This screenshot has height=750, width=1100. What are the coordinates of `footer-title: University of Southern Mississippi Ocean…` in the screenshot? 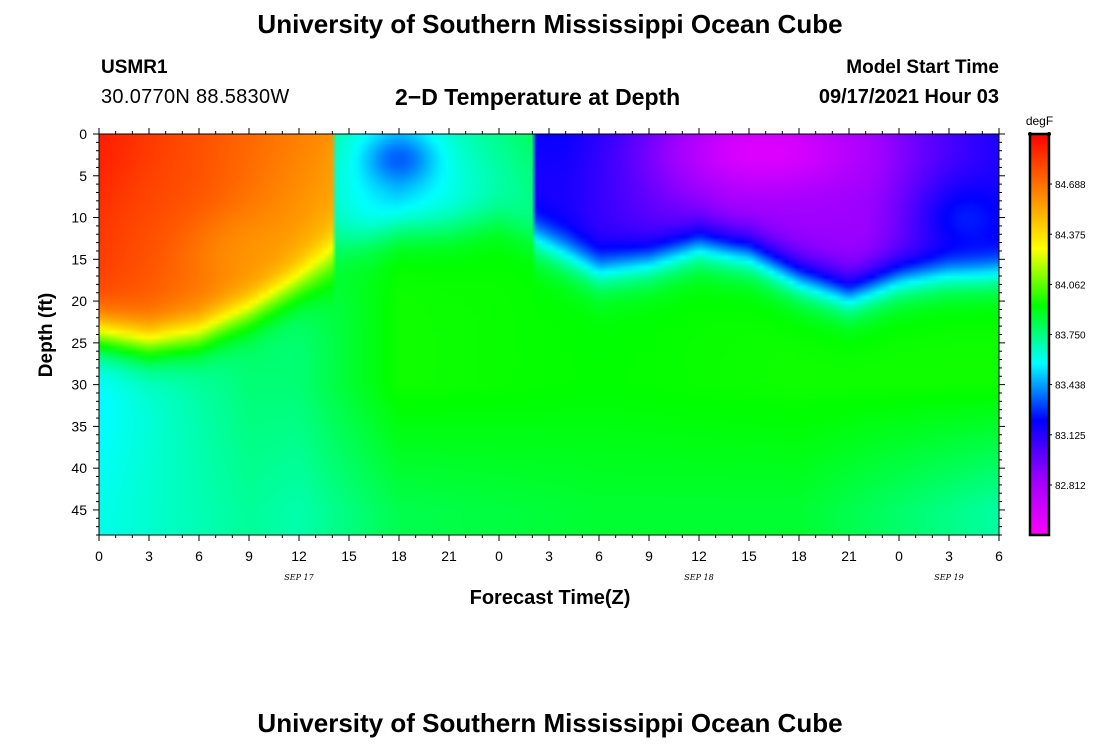 It's located at (550, 723).